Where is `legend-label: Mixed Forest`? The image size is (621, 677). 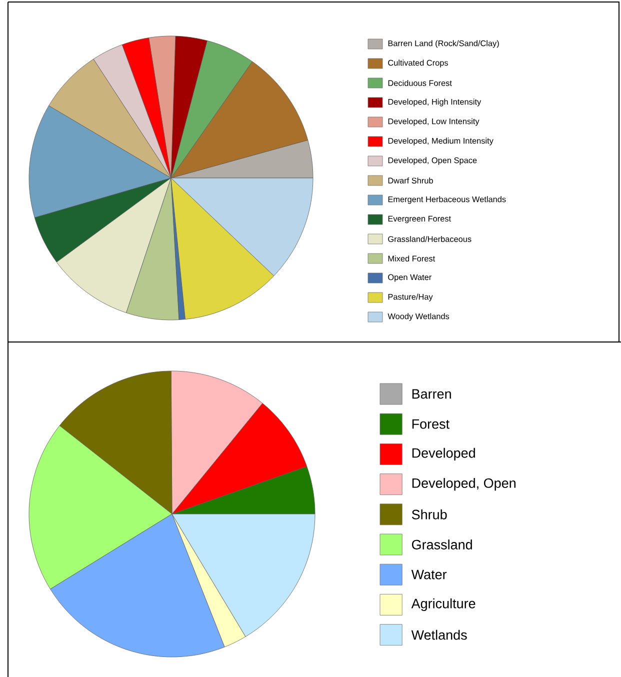
legend-label: Mixed Forest is located at coordinates (412, 258).